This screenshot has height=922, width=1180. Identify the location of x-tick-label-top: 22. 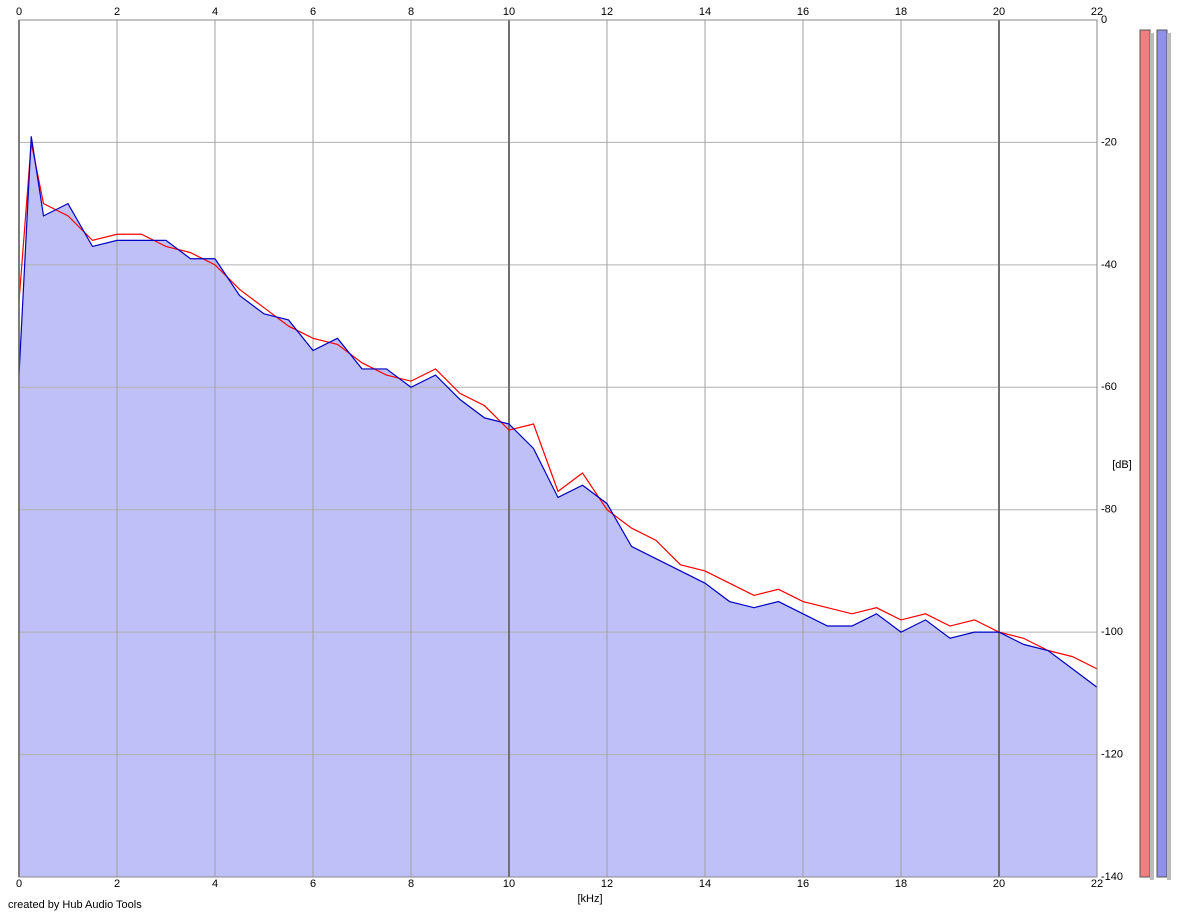
(1097, 12).